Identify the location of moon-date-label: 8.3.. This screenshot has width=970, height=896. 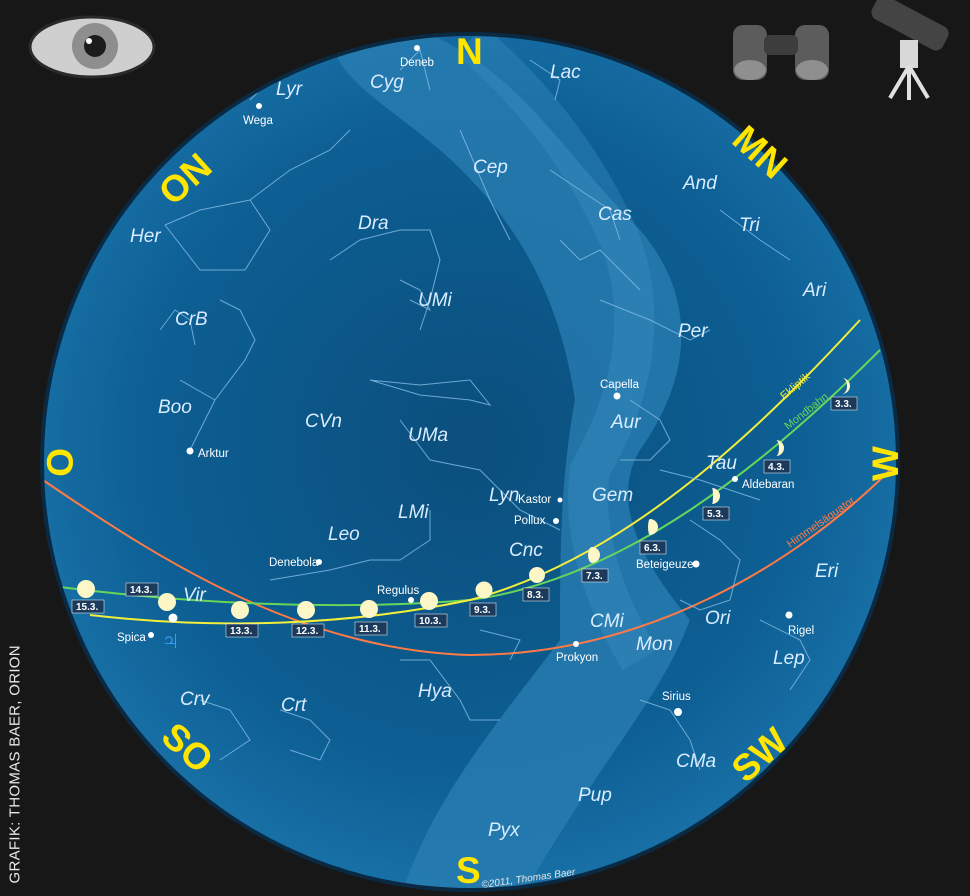
(535, 595).